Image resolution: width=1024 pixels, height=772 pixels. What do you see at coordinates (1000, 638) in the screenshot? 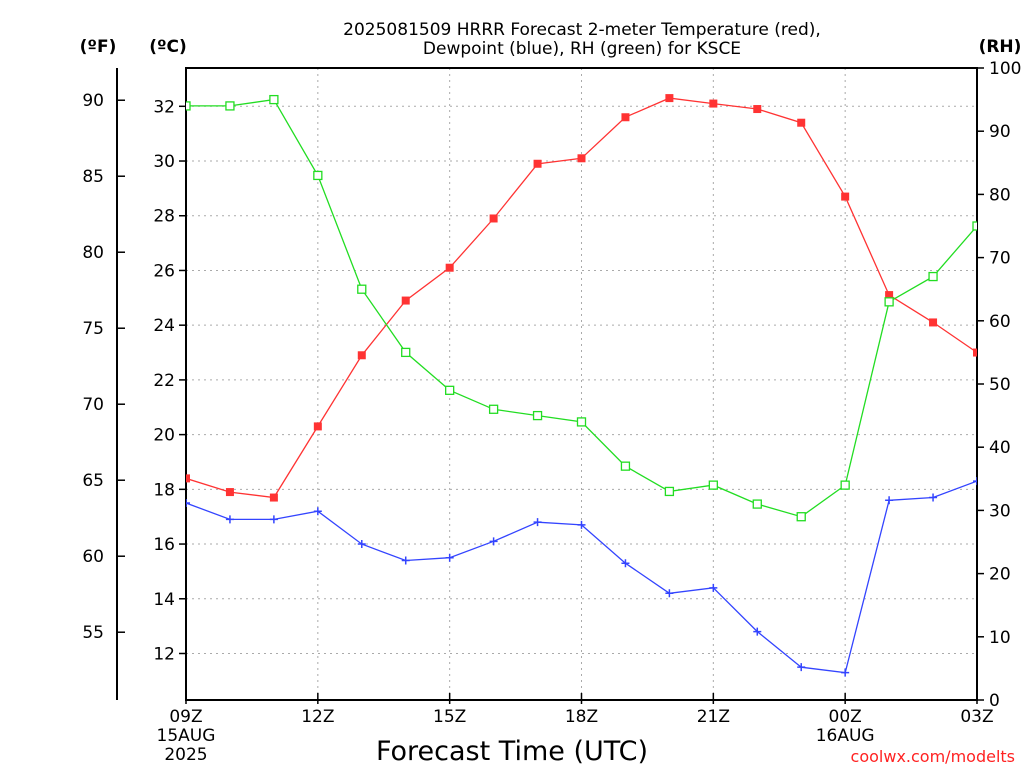
I see `rh-tick-label: 10` at bounding box center [1000, 638].